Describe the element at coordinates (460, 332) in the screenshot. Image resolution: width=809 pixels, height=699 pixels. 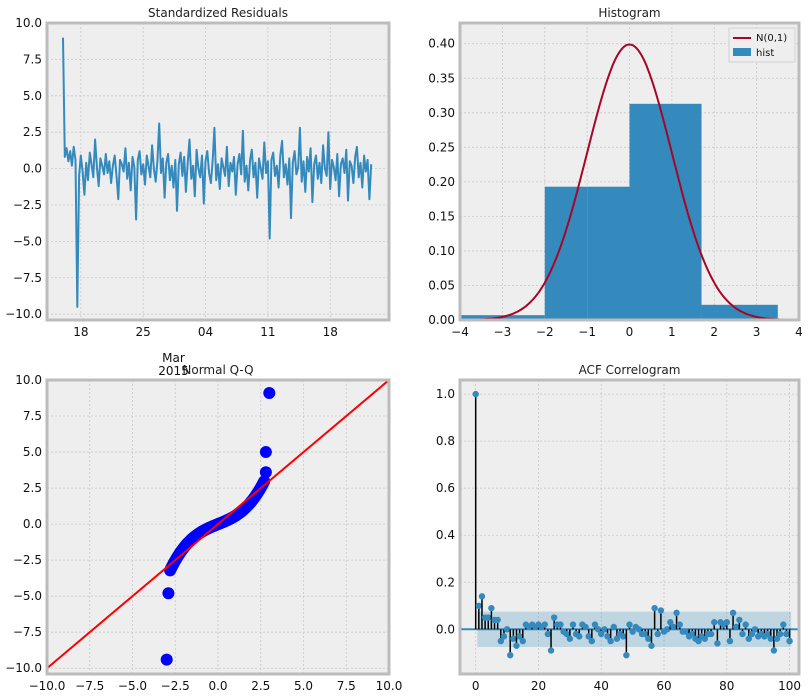
I see `x-tick-label: −4` at that location.